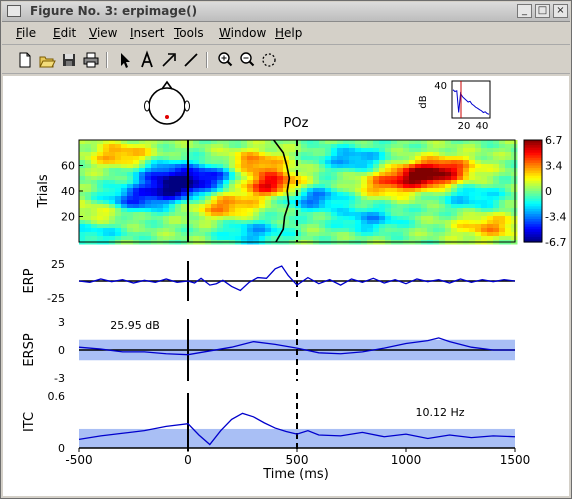 The width and height of the screenshot is (572, 499). What do you see at coordinates (47, 60) in the screenshot?
I see `open-folder-icon` at bounding box center [47, 60].